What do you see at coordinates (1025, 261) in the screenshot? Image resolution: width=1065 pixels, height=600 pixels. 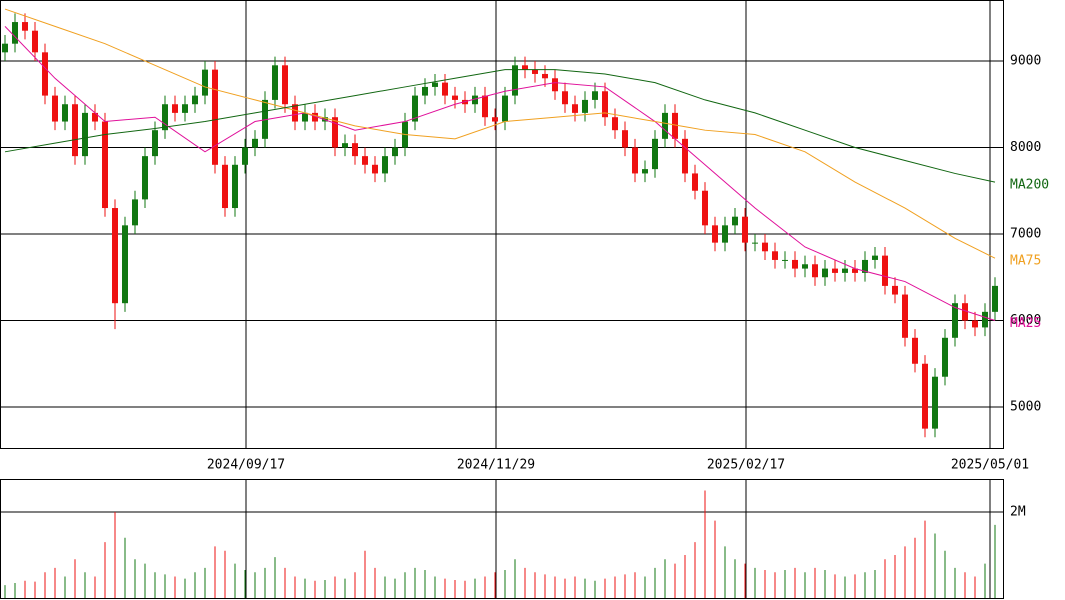 I see `legend-label: MA75` at bounding box center [1025, 261].